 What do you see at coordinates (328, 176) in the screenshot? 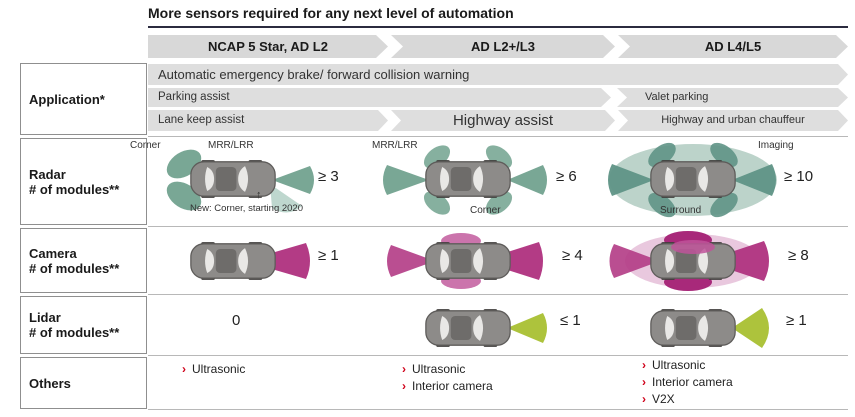
I see `radar-count-l2: ≥ 3` at bounding box center [328, 176].